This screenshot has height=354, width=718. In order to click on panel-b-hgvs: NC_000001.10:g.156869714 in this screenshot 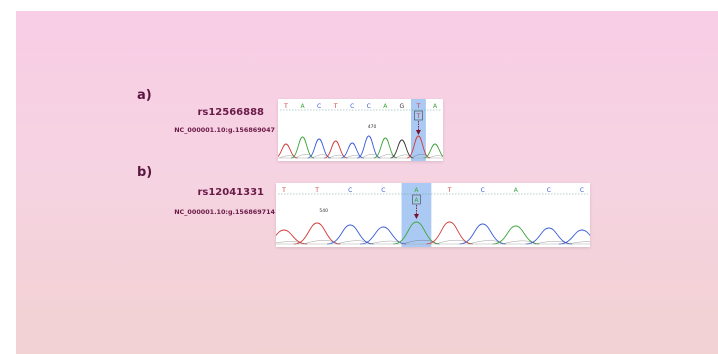, I will do `click(224, 212)`.